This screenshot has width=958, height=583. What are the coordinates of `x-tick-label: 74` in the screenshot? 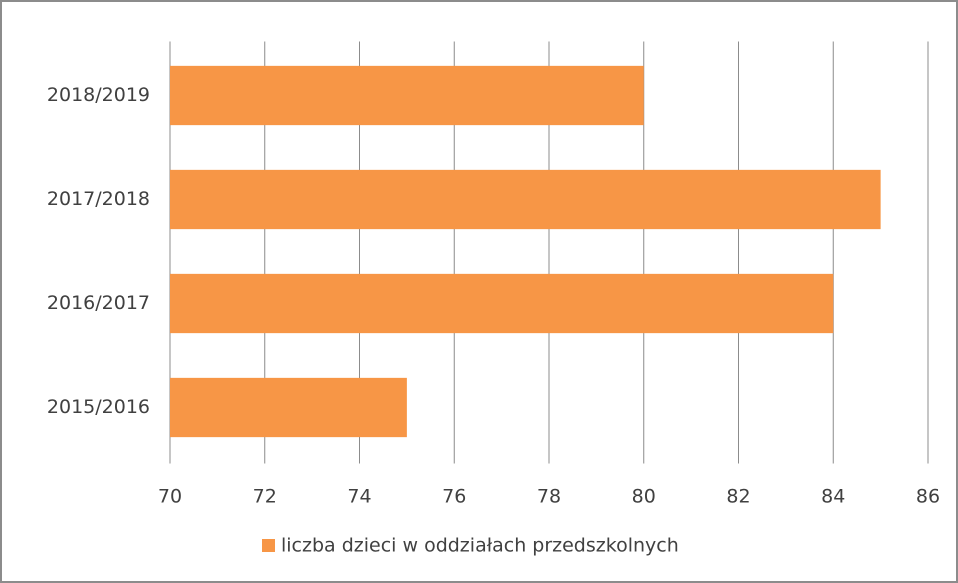 It's located at (359, 497).